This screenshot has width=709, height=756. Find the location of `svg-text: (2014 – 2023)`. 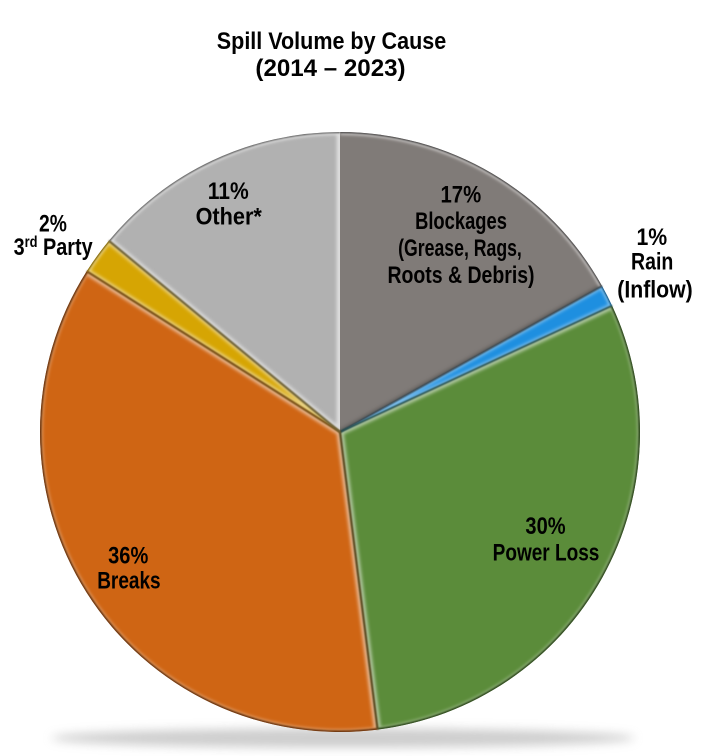

svg-text: (2014 – 2023) is located at coordinates (330, 68).